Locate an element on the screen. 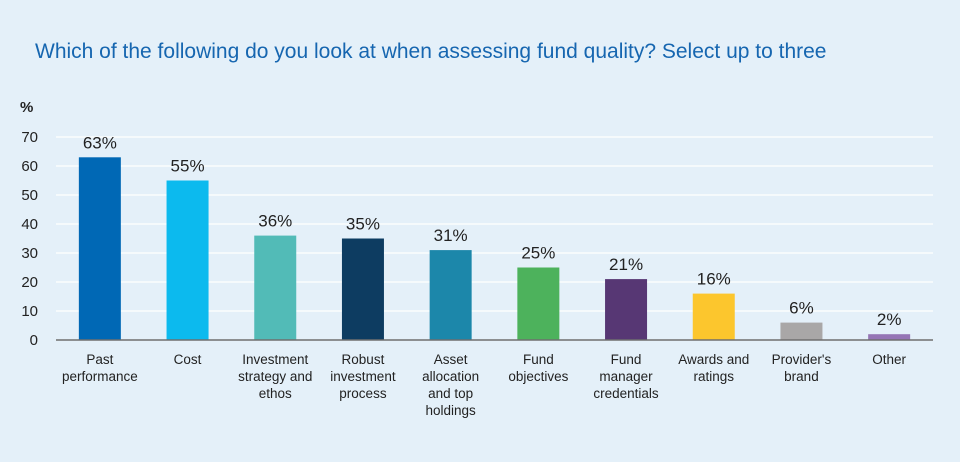 The image size is (960, 462). x-category-label-line: ratings is located at coordinates (713, 376).